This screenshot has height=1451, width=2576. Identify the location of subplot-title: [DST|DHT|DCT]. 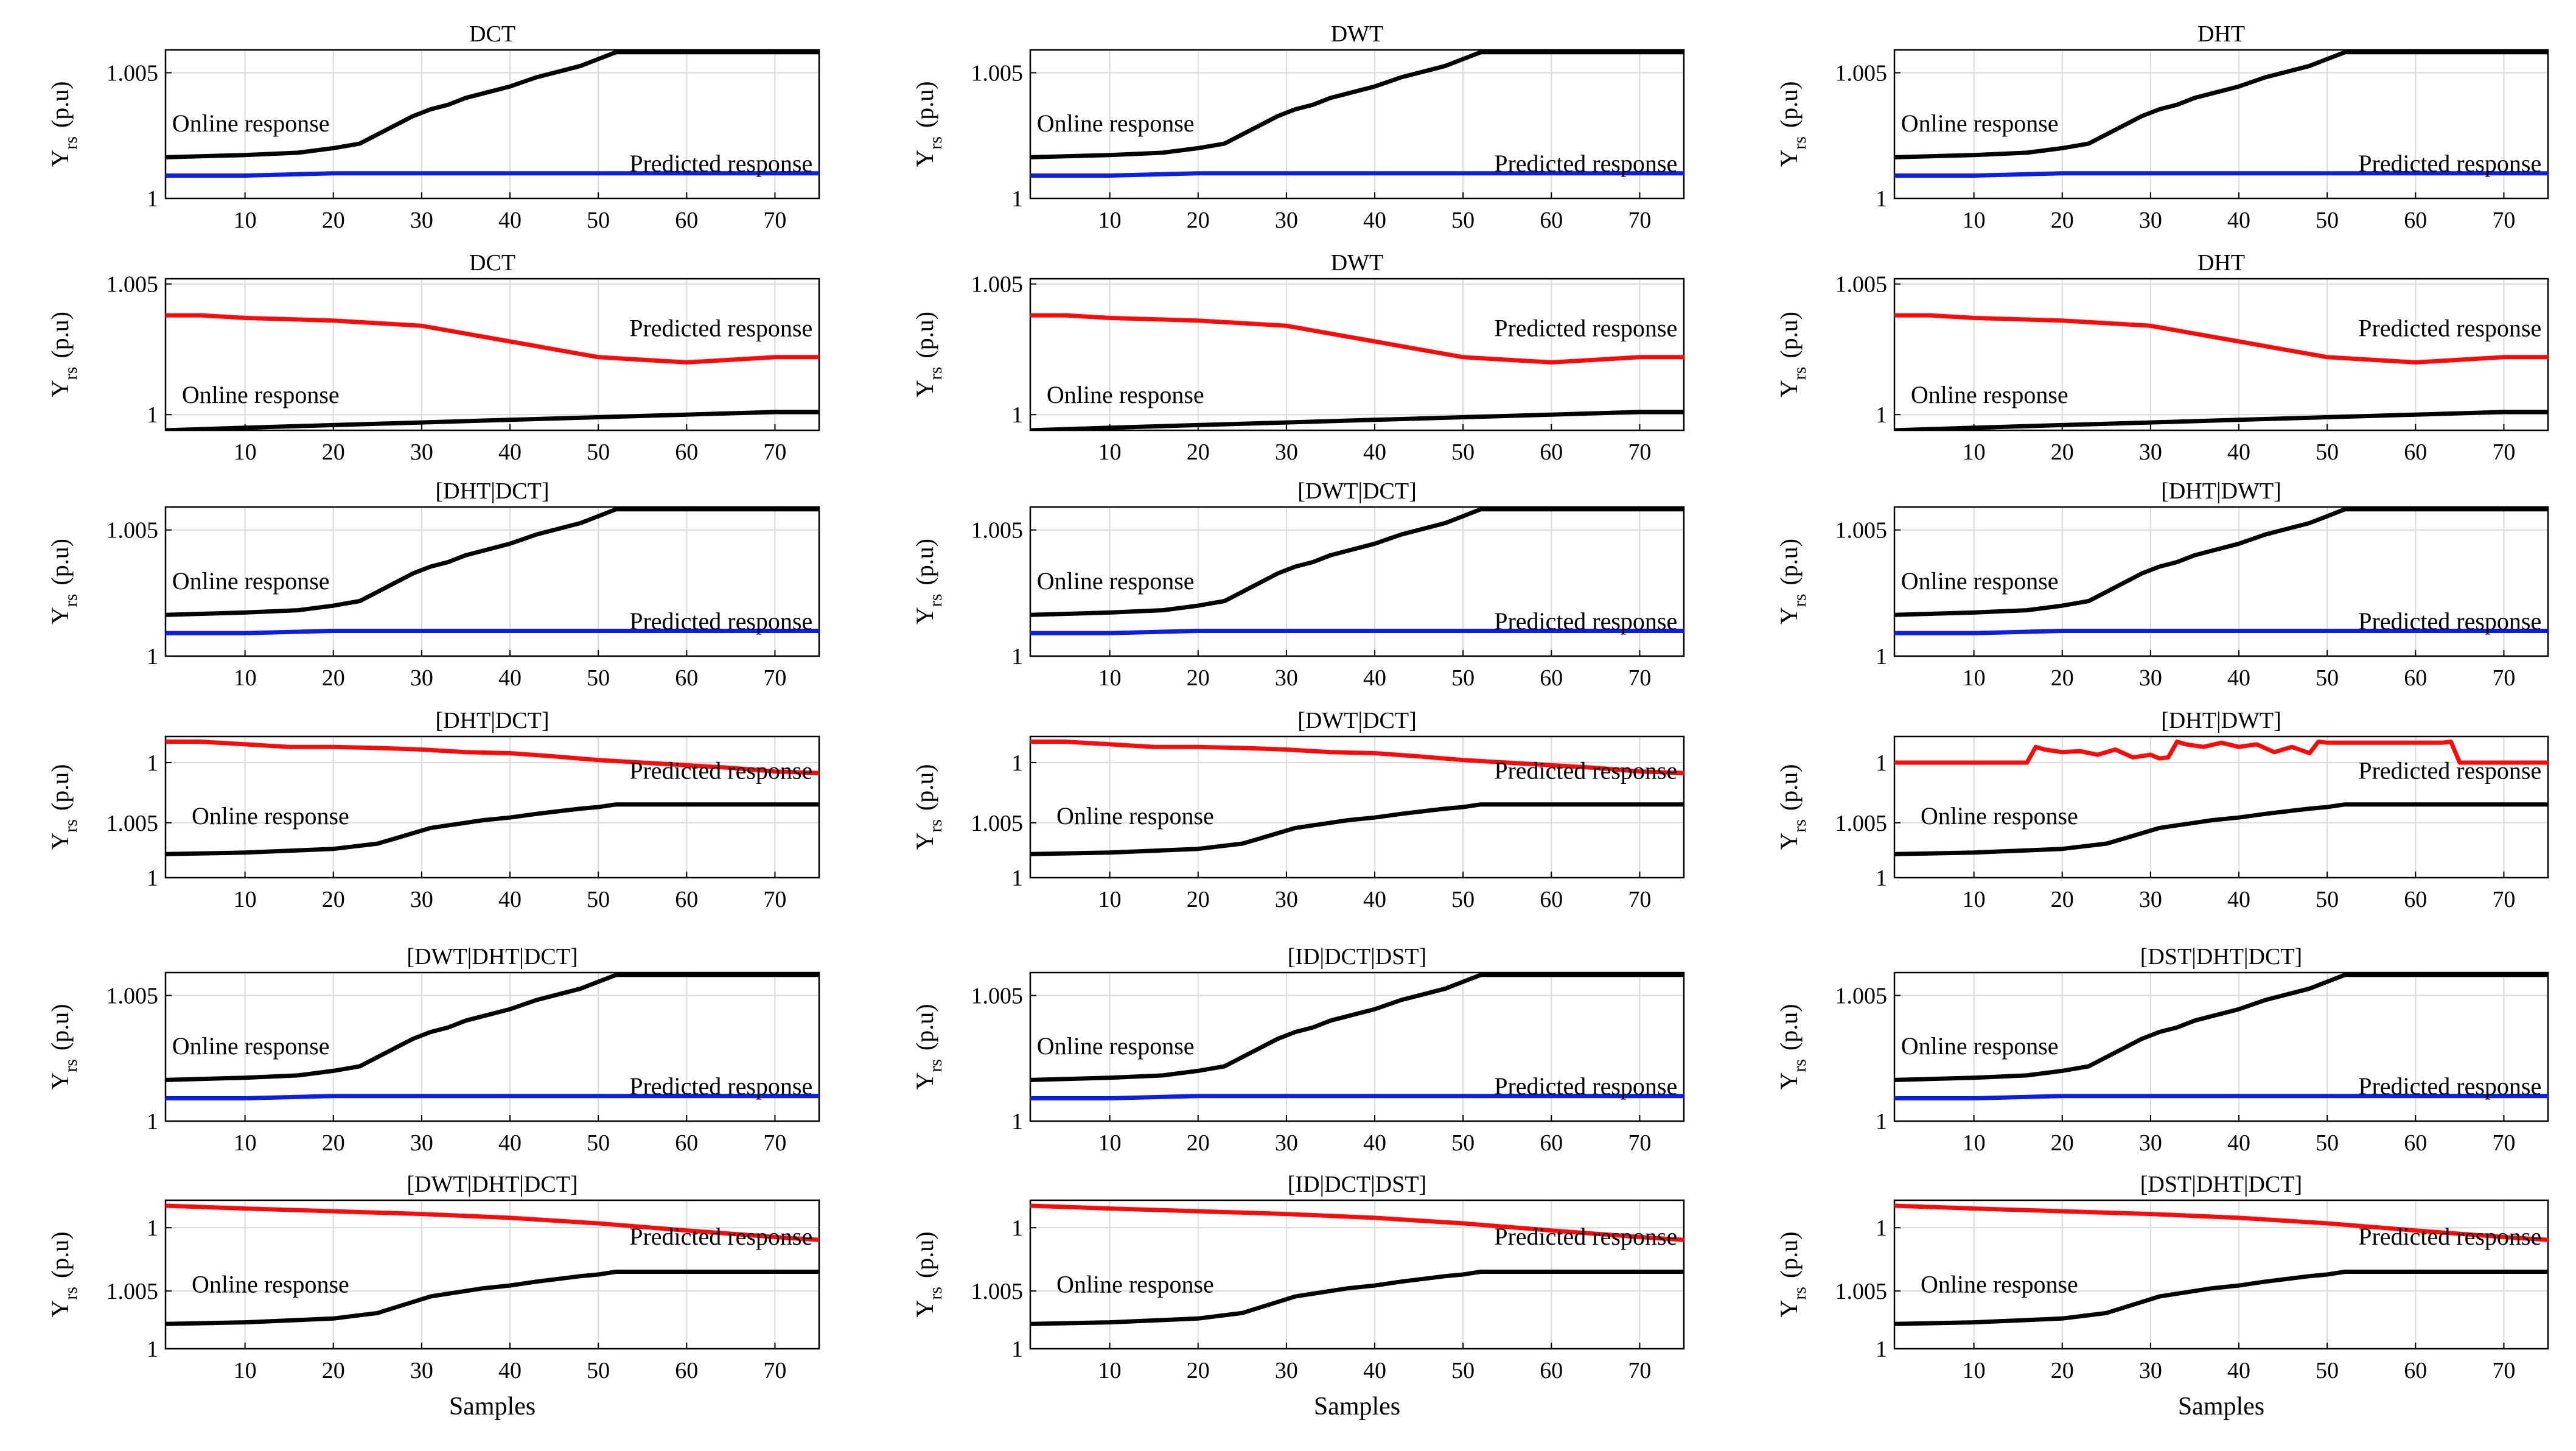
(2221, 957).